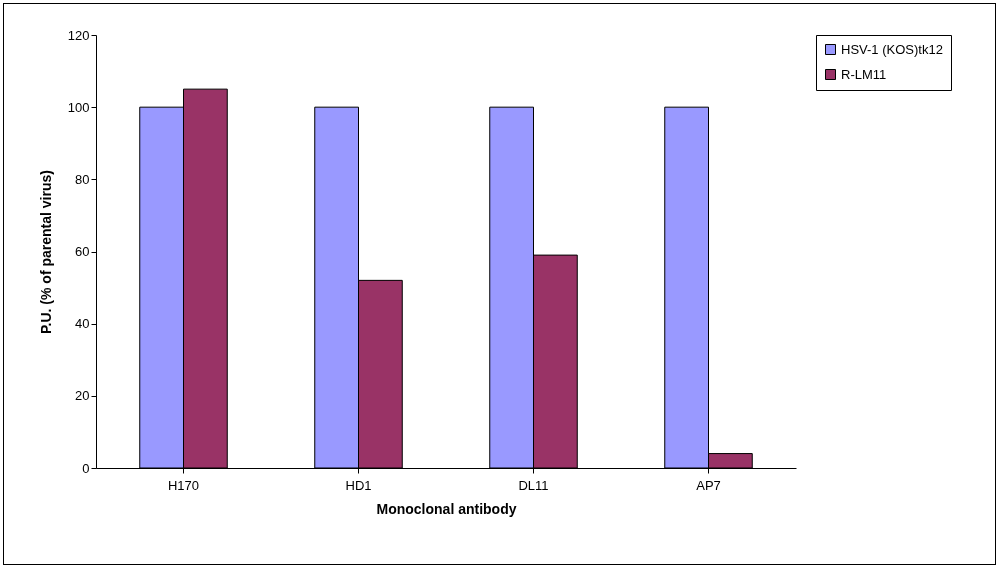  What do you see at coordinates (183, 485) in the screenshot?
I see `x-tick-label: H170` at bounding box center [183, 485].